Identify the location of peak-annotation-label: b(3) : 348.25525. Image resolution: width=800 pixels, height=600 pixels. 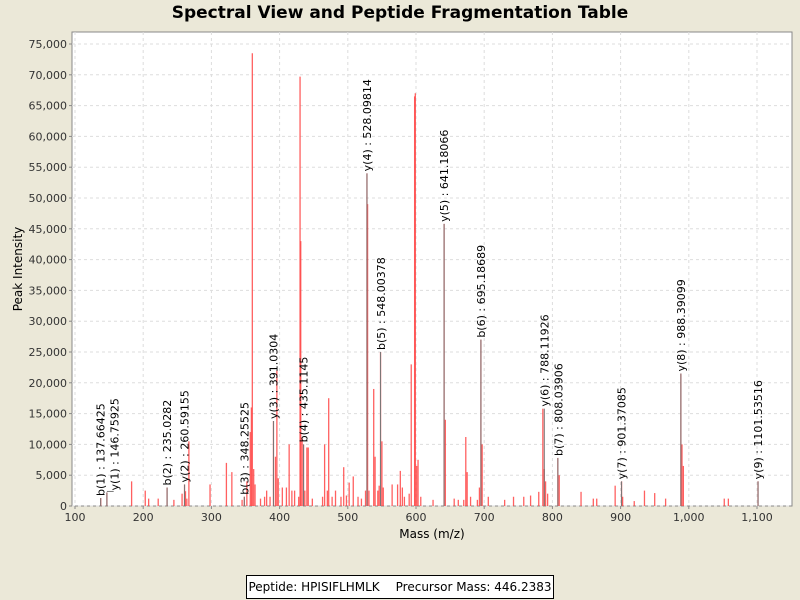
(244, 448).